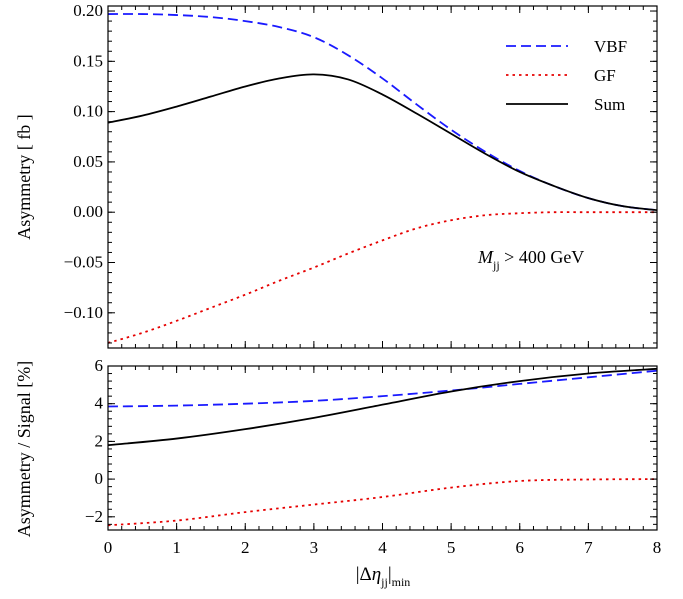 The image size is (683, 599). Describe the element at coordinates (366, 574) in the screenshot. I see `x-axis-label-delta: Δ` at that location.